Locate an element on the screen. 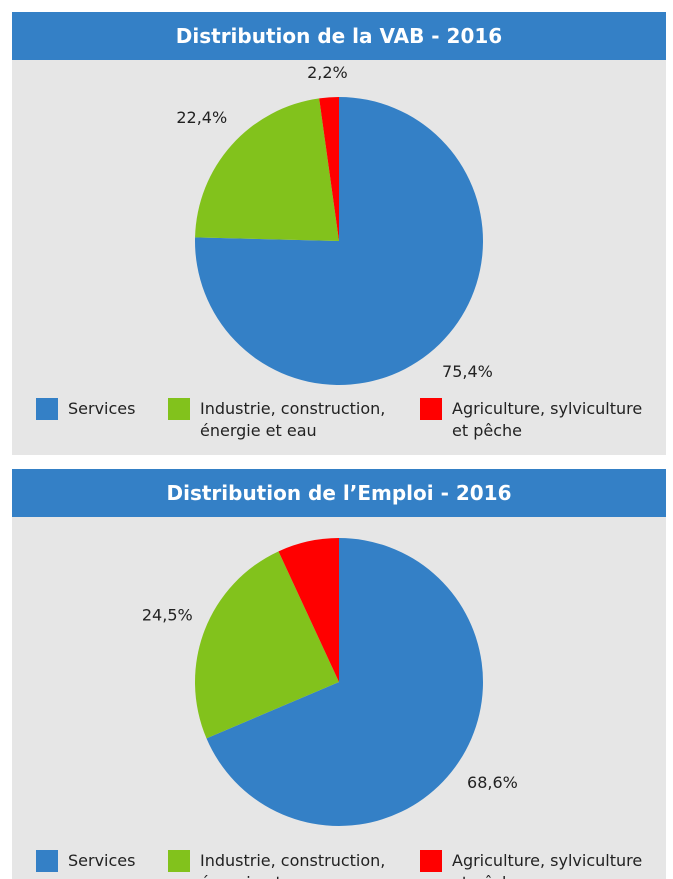  chart-title: Distribution de la VAB - 2016 is located at coordinates (339, 36).